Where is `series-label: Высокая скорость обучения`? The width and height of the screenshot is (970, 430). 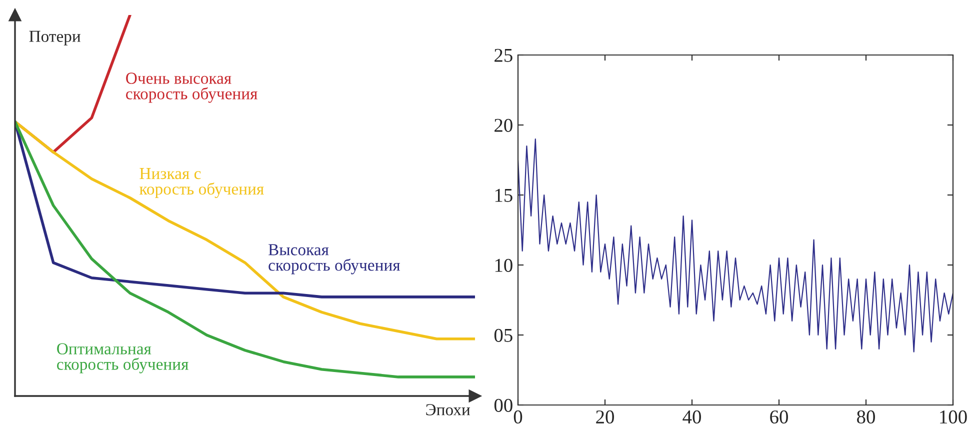 series-label: Высокая скорость обучения is located at coordinates (334, 259).